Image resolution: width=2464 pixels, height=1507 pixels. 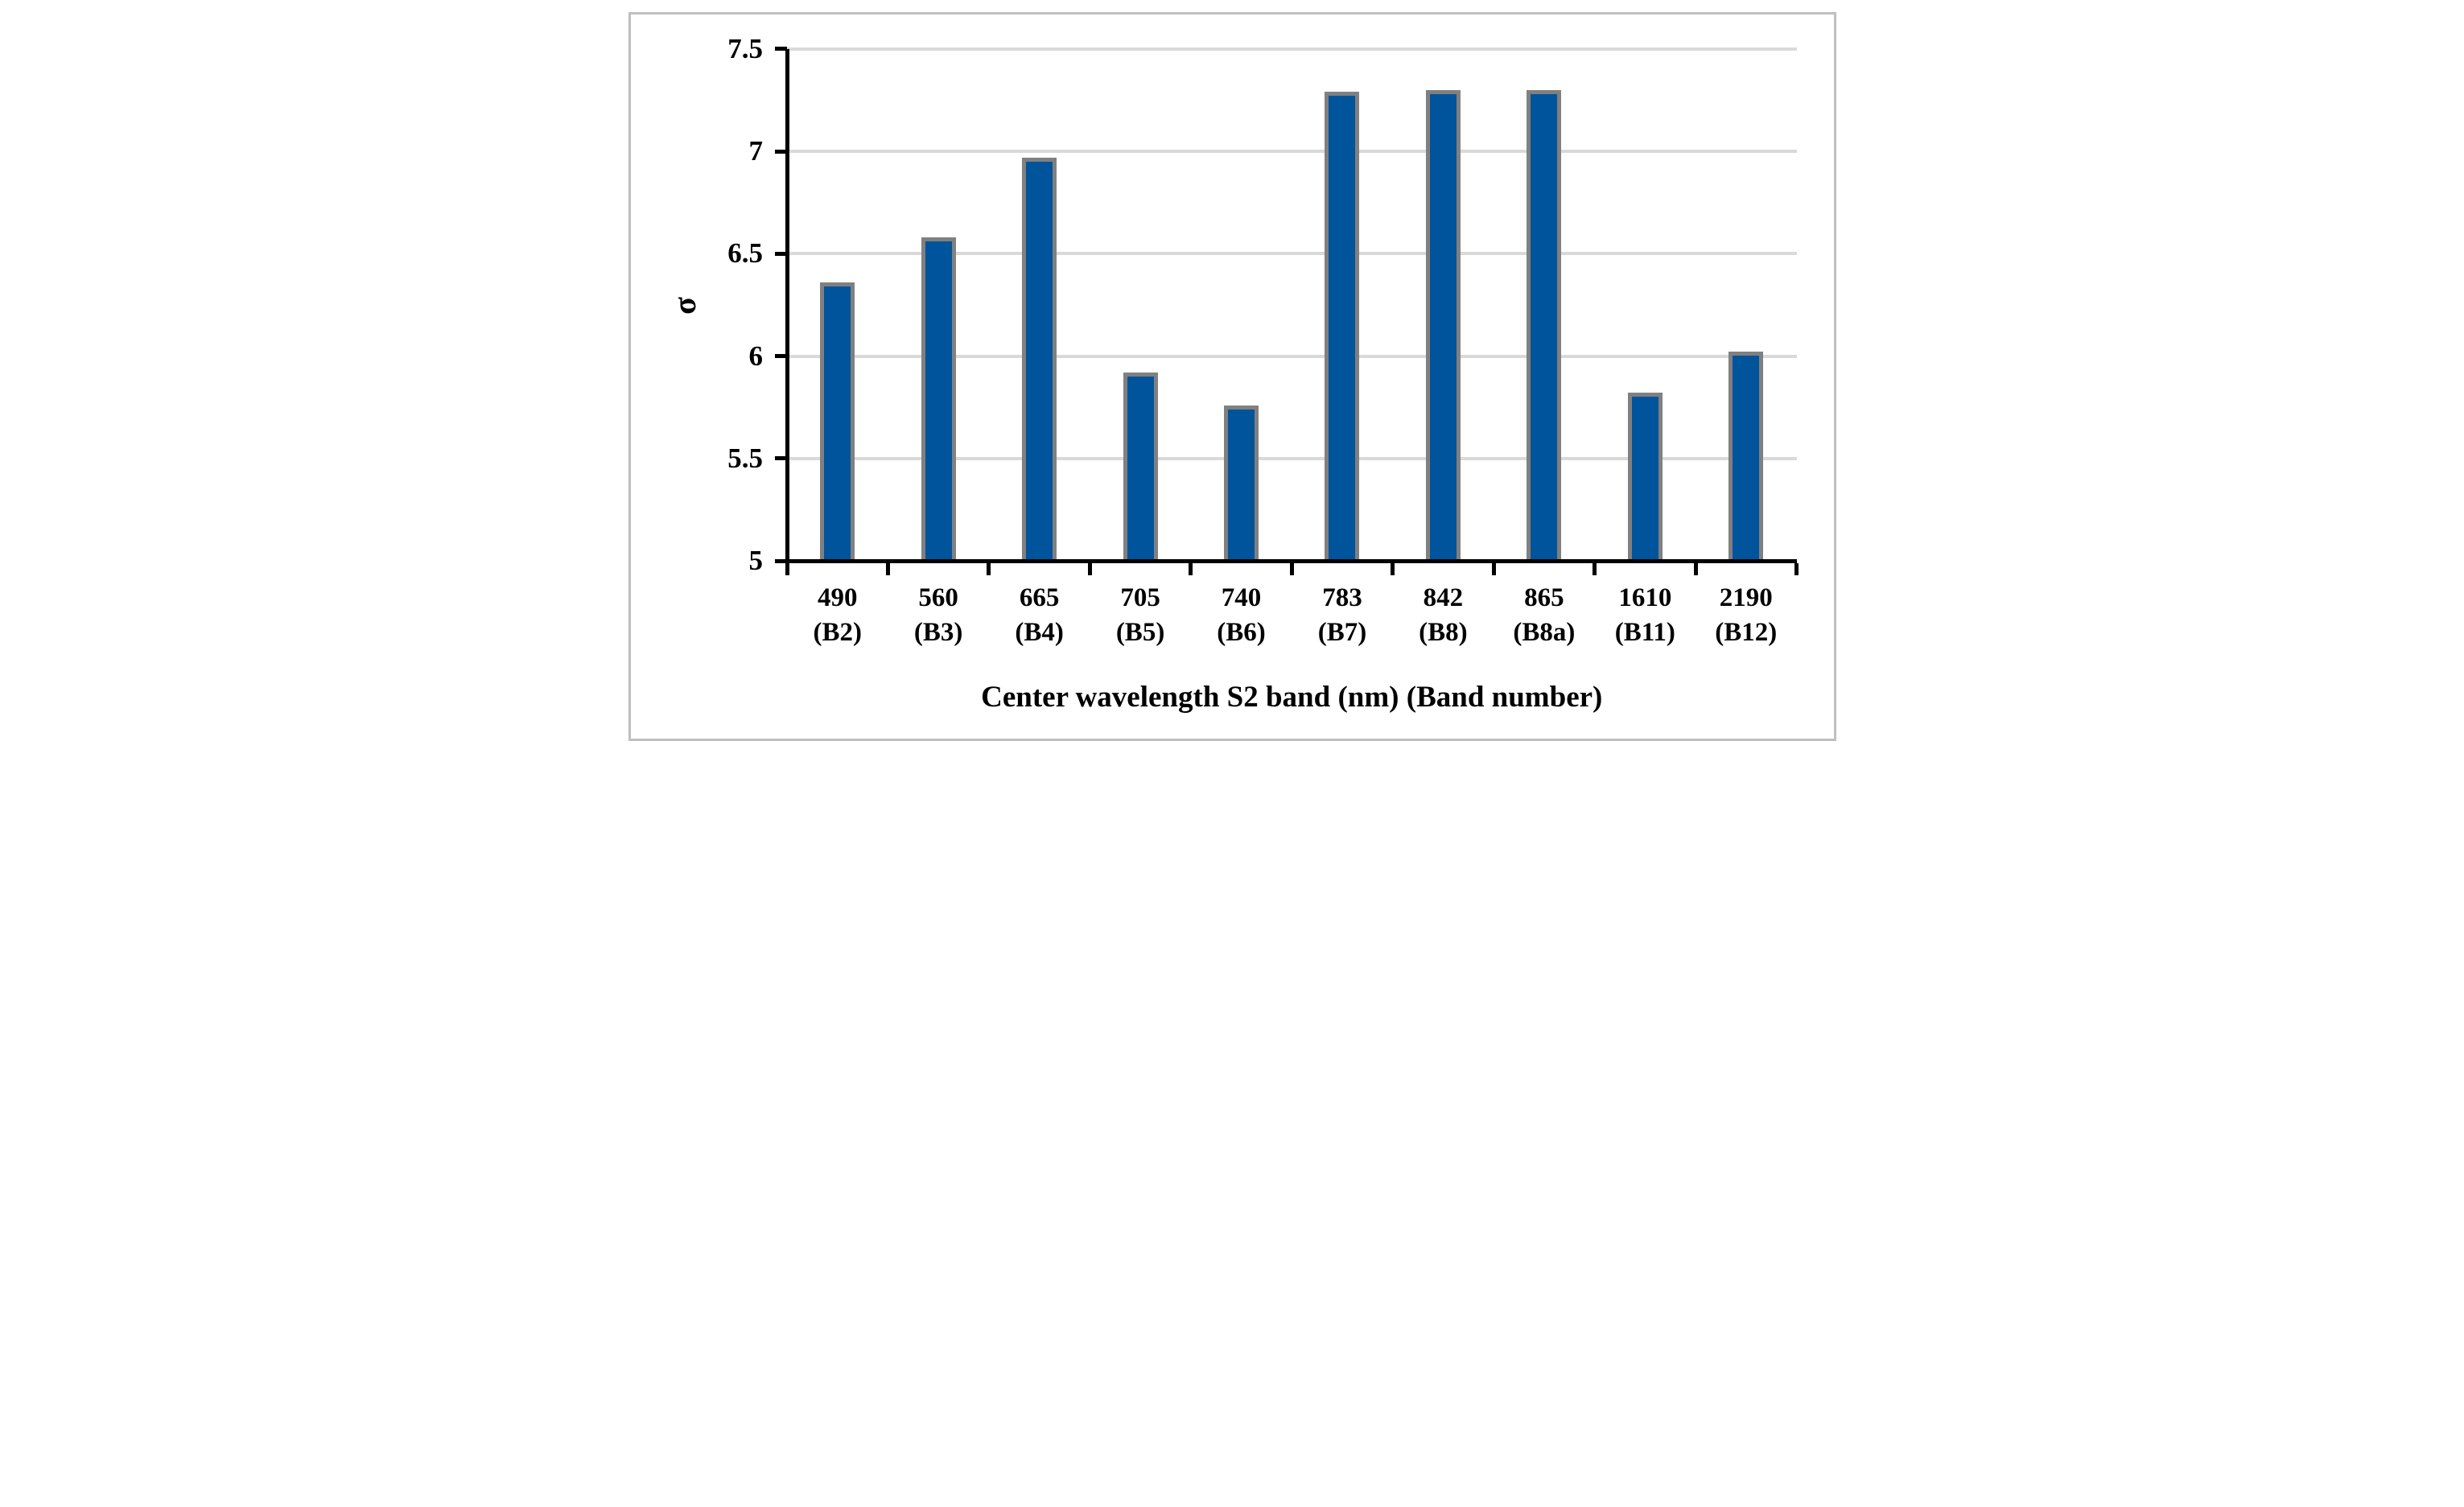 What do you see at coordinates (1342, 326) in the screenshot?
I see `bar-B7` at bounding box center [1342, 326].